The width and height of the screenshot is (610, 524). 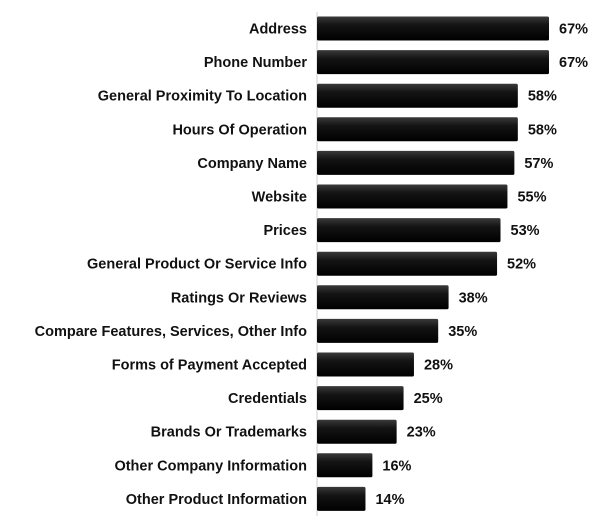 What do you see at coordinates (396, 466) in the screenshot?
I see `value-label: 16%` at bounding box center [396, 466].